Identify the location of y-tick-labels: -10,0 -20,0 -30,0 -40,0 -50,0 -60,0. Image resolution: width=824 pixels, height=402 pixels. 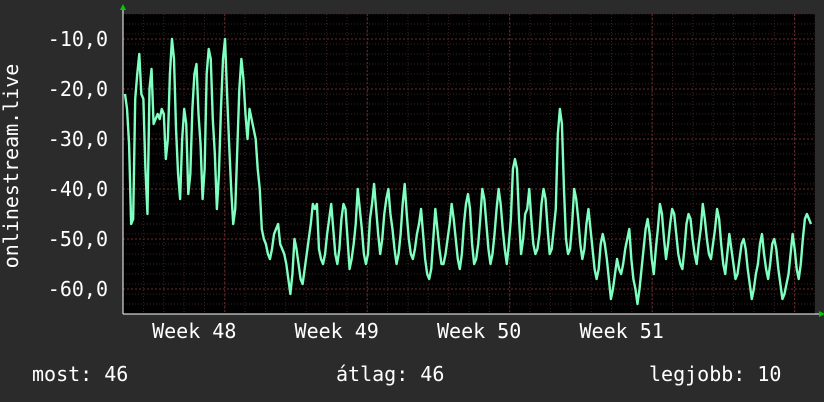
(78, 164).